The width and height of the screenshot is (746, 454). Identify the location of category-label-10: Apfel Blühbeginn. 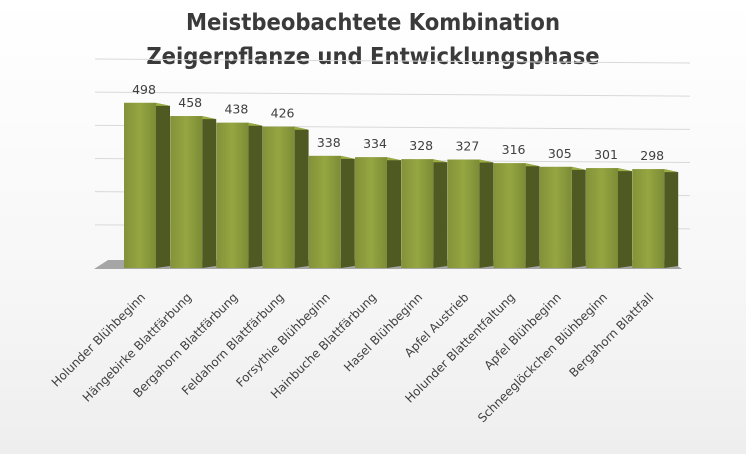
(523, 331).